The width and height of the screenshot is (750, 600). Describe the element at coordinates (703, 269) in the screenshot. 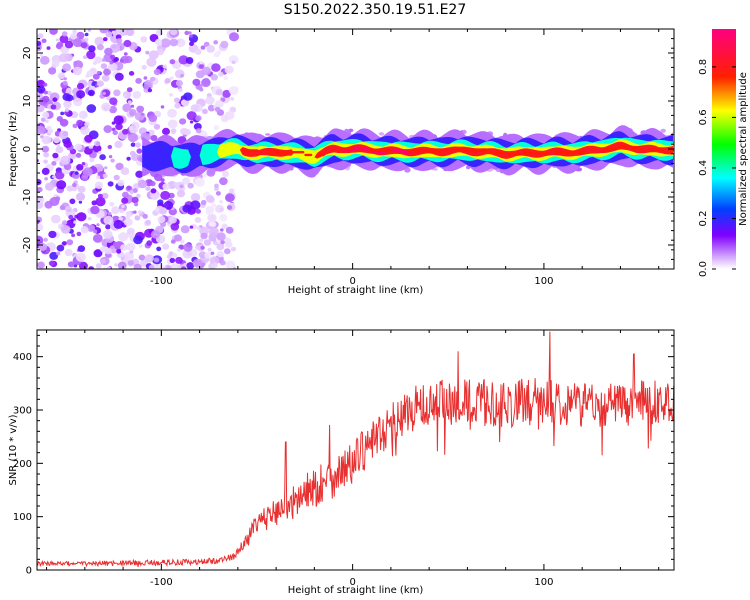

I see `colorbar-tick-label: 0.0` at that location.